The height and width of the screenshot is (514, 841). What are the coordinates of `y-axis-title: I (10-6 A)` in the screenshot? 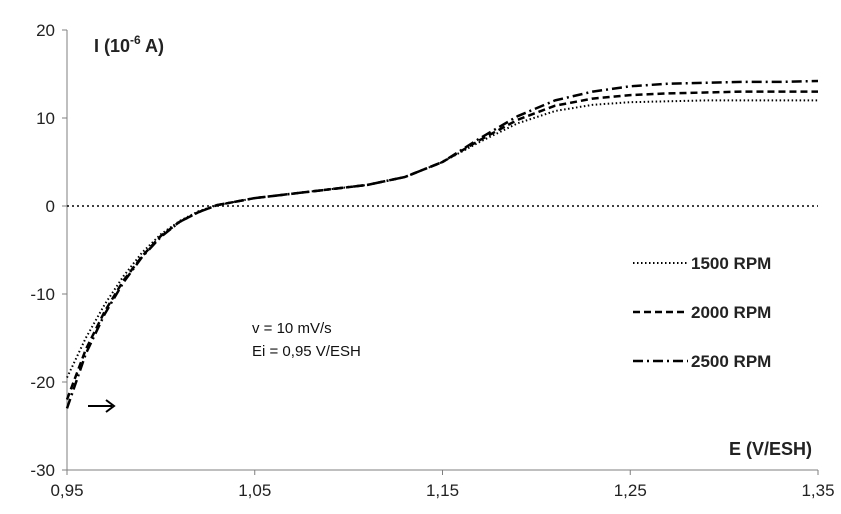 It's located at (129, 44).